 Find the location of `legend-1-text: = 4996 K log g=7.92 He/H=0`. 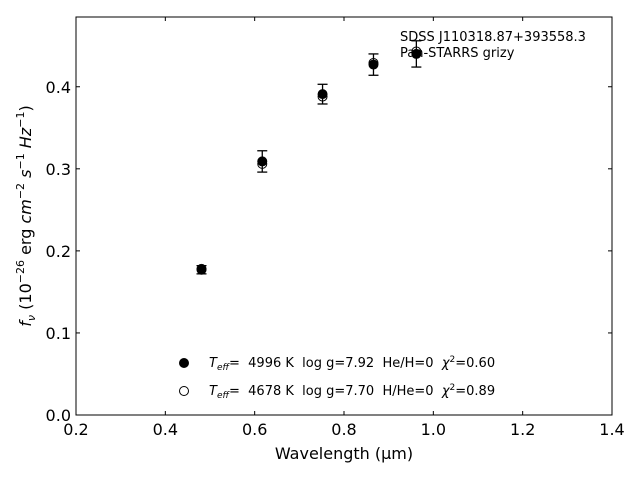

legend-1-text: = 4996 K log g=7.92 He/H=0 is located at coordinates (335, 363).